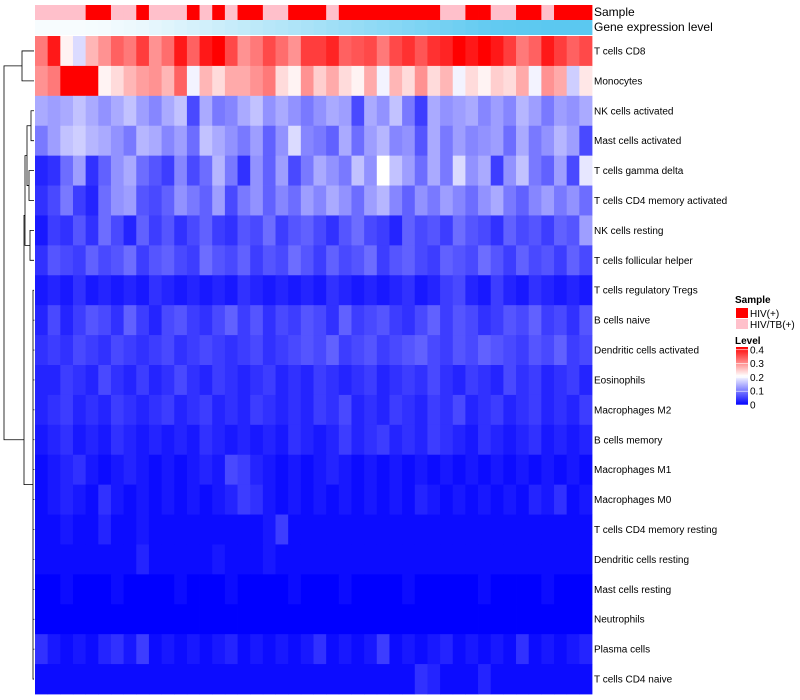 The height and width of the screenshot is (700, 800). What do you see at coordinates (748, 341) in the screenshot?
I see `level-legend-title: Level` at bounding box center [748, 341].